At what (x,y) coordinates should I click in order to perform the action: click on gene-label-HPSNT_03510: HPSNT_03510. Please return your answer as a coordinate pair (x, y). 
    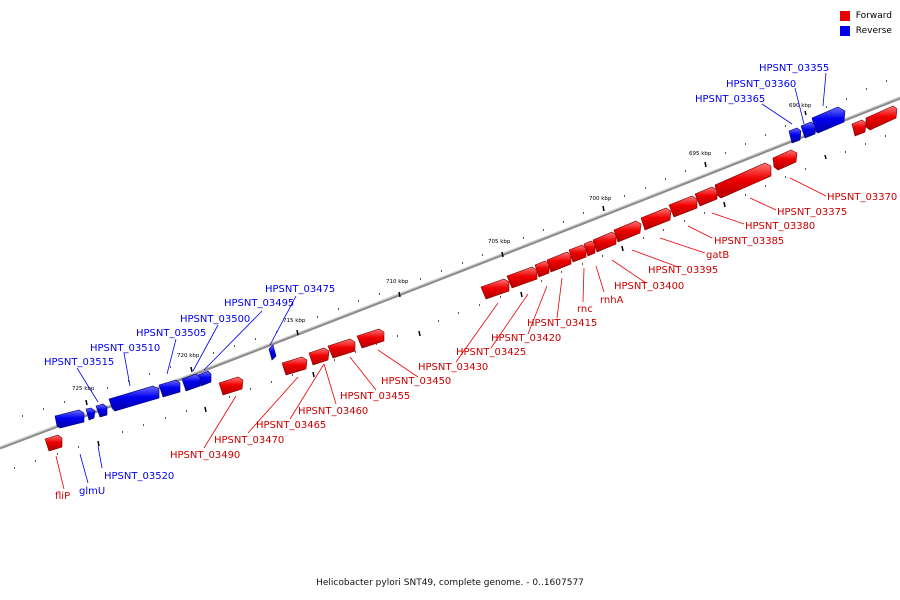
    Looking at the image, I should click on (125, 348).